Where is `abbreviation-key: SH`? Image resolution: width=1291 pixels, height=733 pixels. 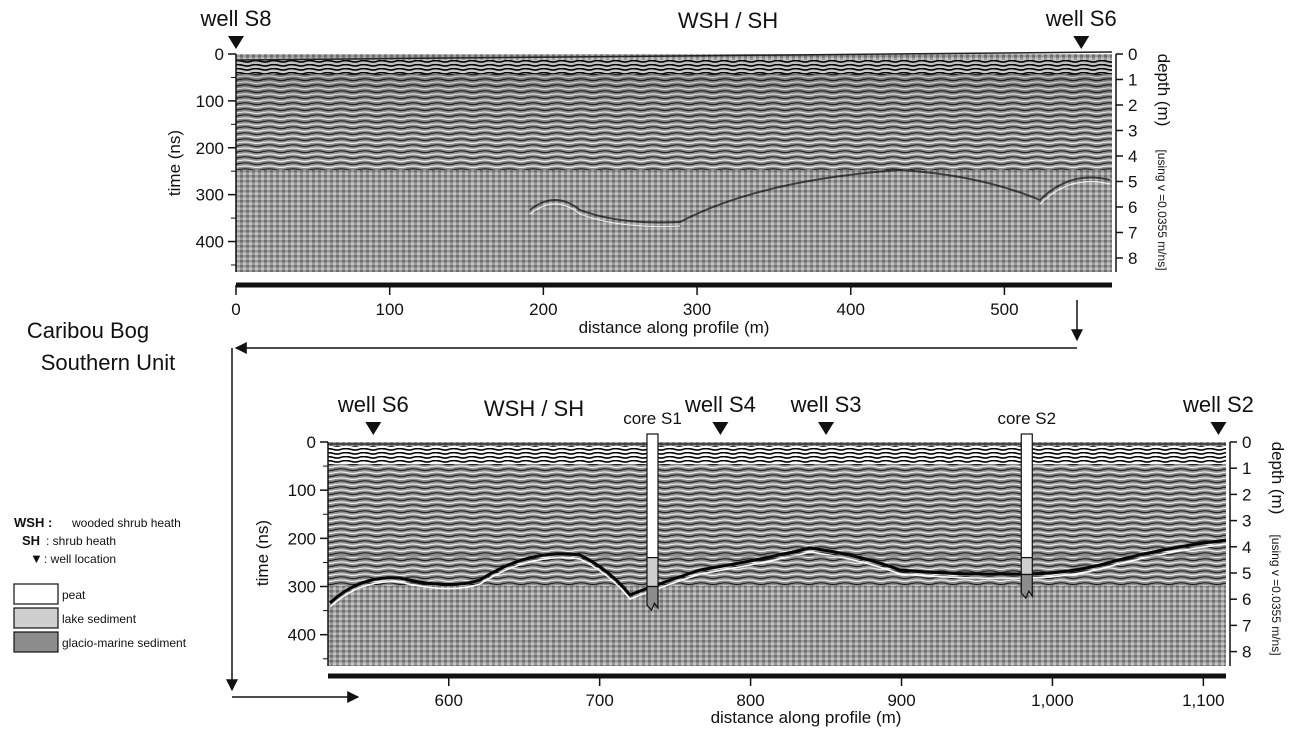
abbreviation-key: SH is located at coordinates (31, 540).